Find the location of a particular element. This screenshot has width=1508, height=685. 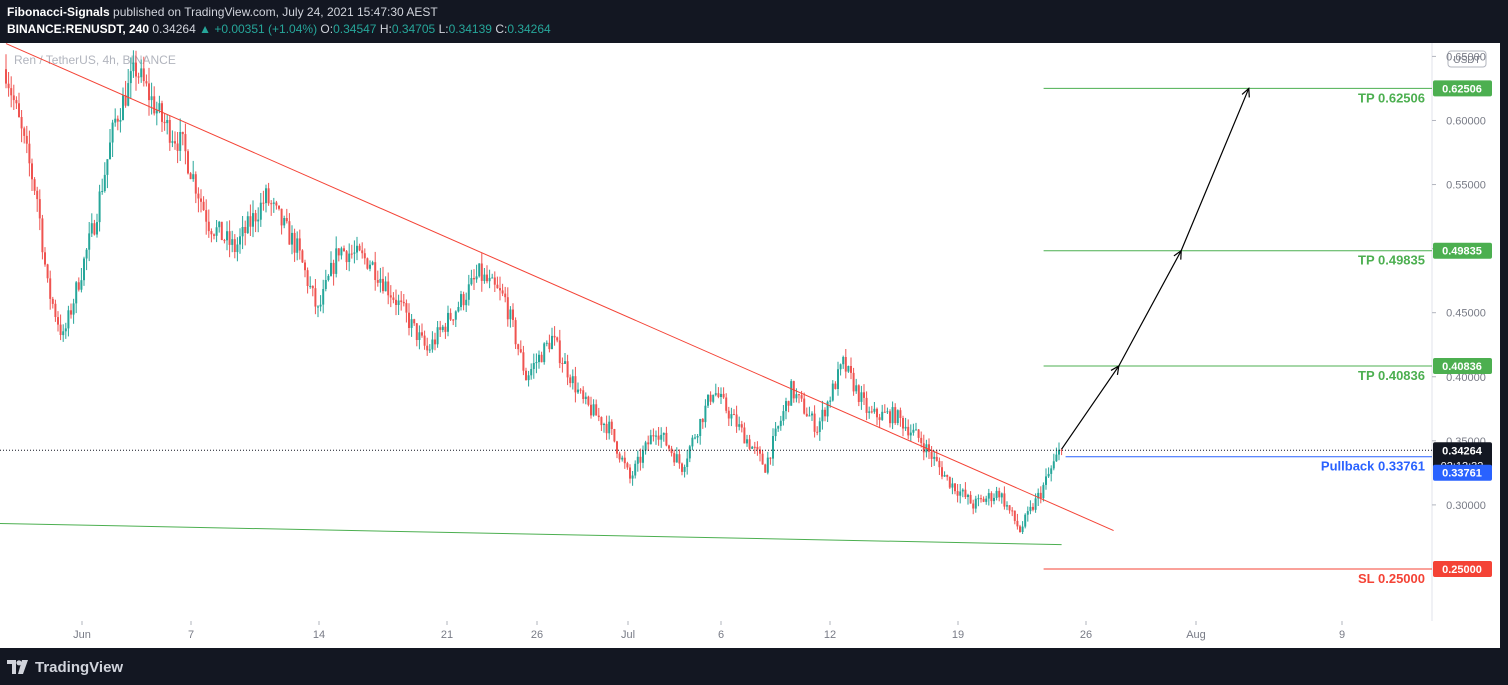

close-value: 0.34264 is located at coordinates (529, 29).